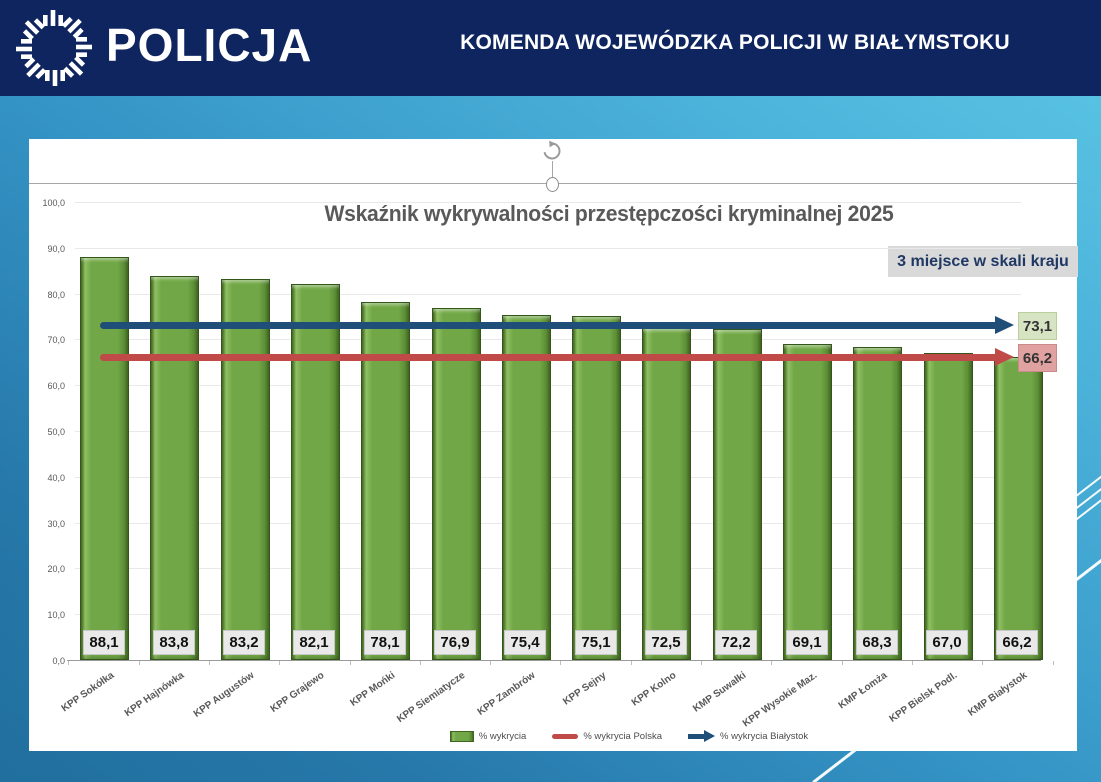 The image size is (1101, 782). Describe the element at coordinates (56, 249) in the screenshot. I see `y-axis-tick-label: 90,0` at that location.